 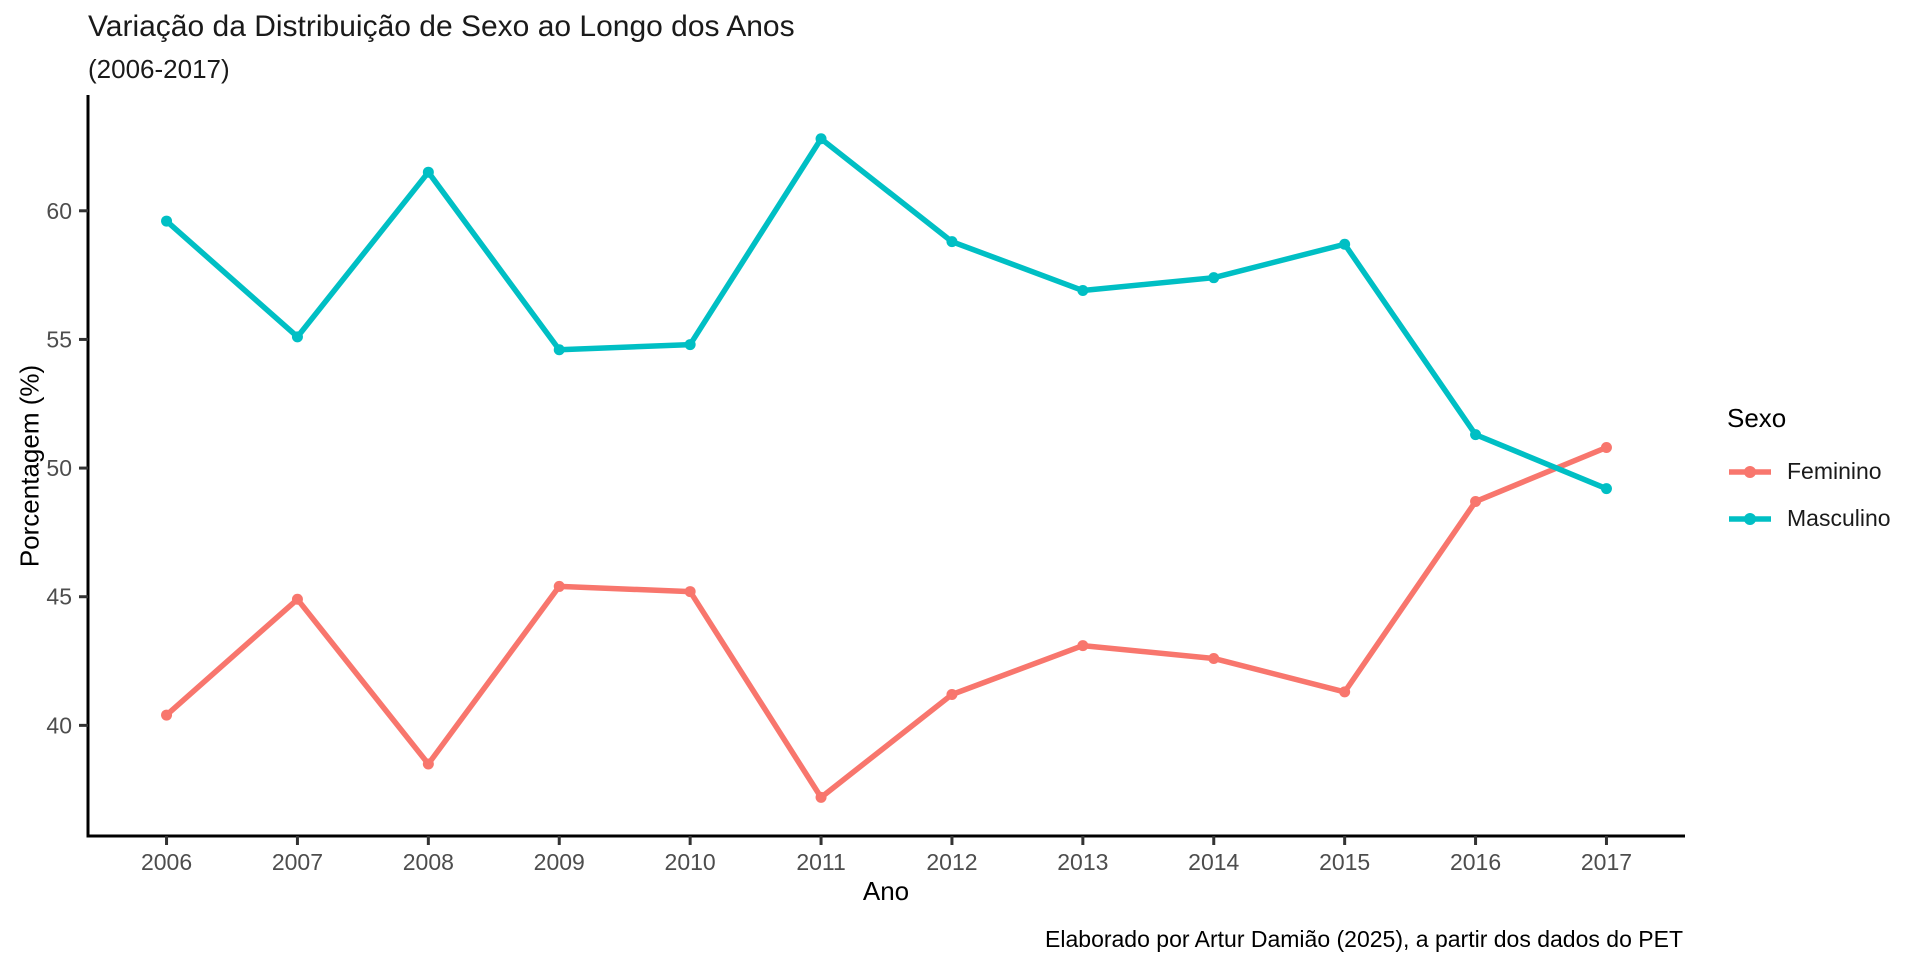 What do you see at coordinates (59, 339) in the screenshot?
I see `y-tick-label: 55` at bounding box center [59, 339].